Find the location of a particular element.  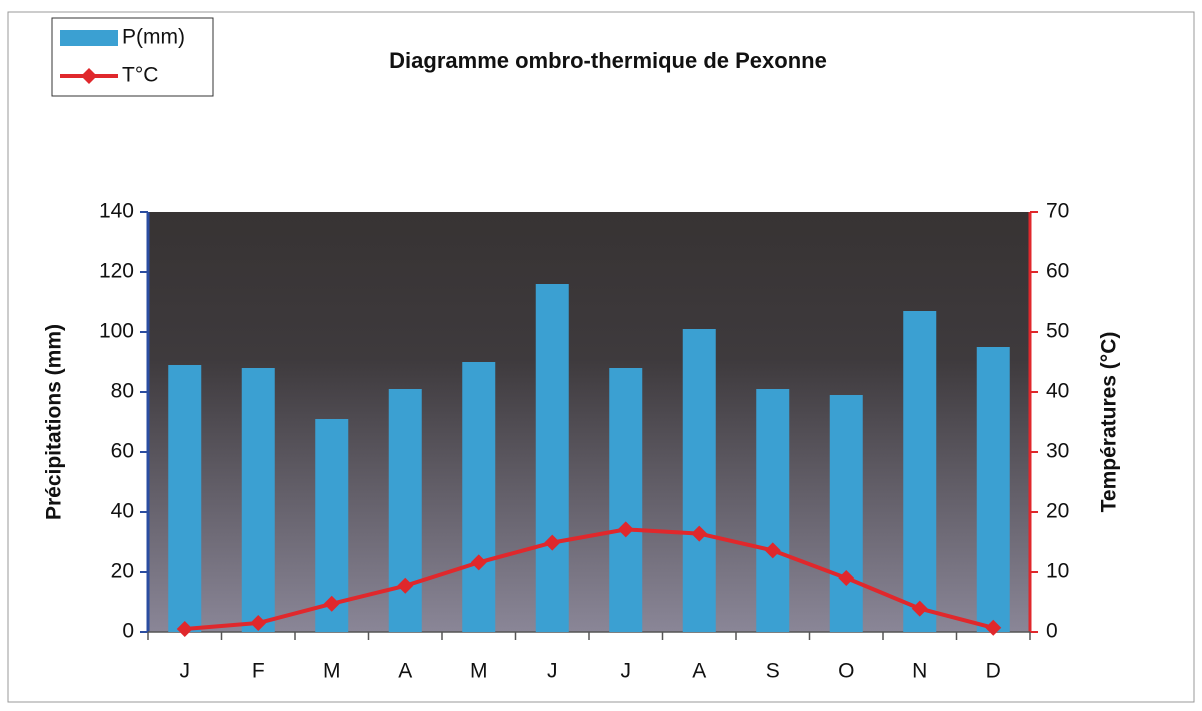

y2-tick-label: 60 is located at coordinates (1057, 271).